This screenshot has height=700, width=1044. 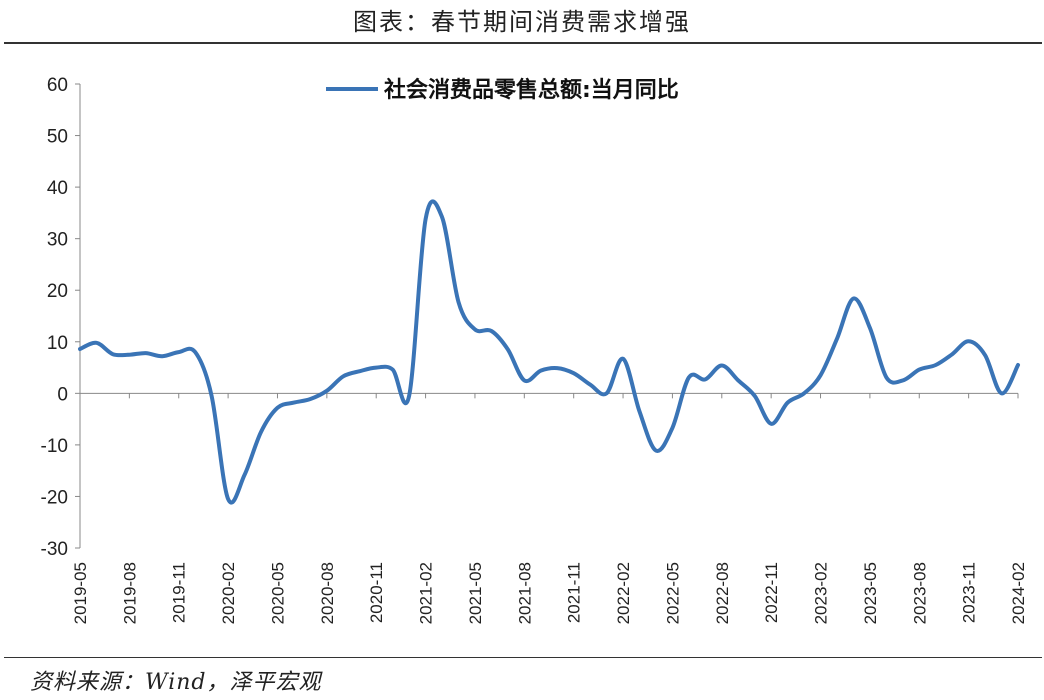 What do you see at coordinates (376, 592) in the screenshot?
I see `x-tick-label: 2020-11` at bounding box center [376, 592].